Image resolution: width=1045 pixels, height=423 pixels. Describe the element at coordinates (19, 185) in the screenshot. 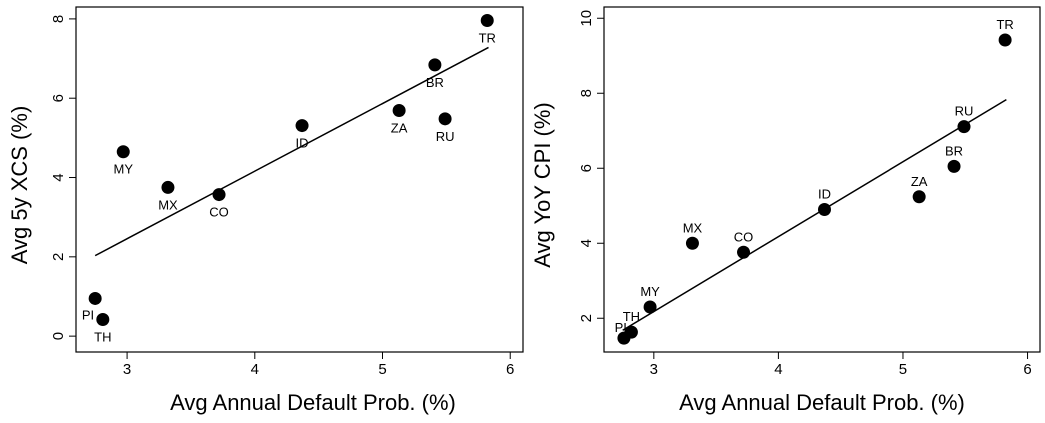

I see `y-axis-title: Avg 5y XCS (%)` at that location.